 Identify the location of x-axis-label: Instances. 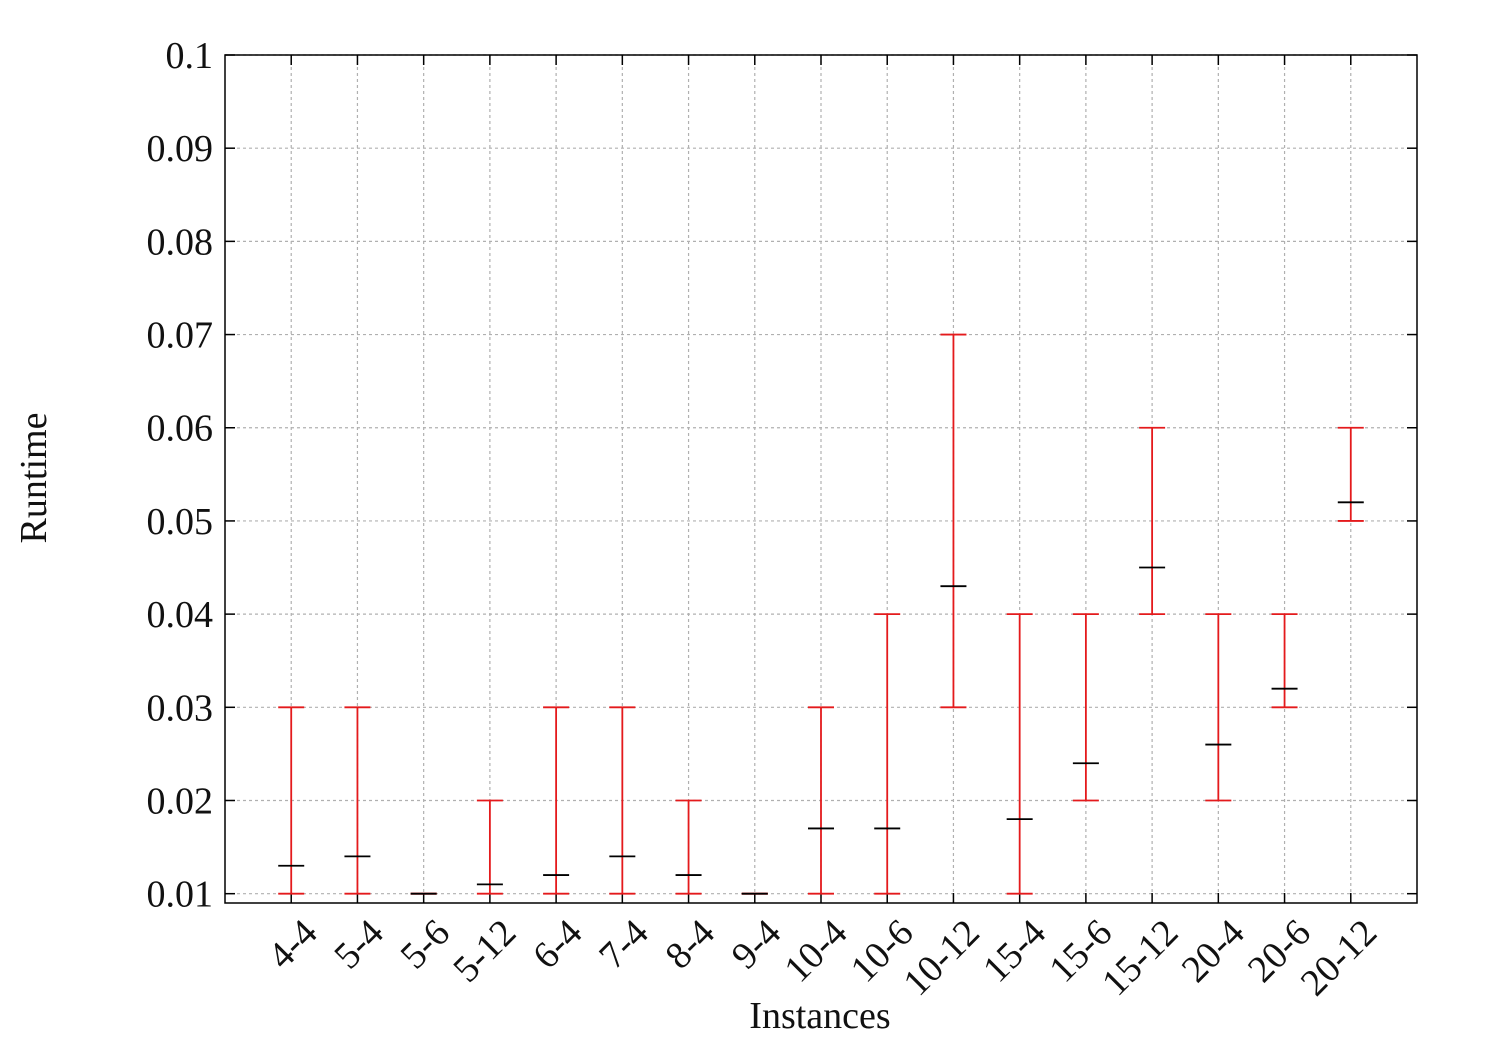
(819, 1016).